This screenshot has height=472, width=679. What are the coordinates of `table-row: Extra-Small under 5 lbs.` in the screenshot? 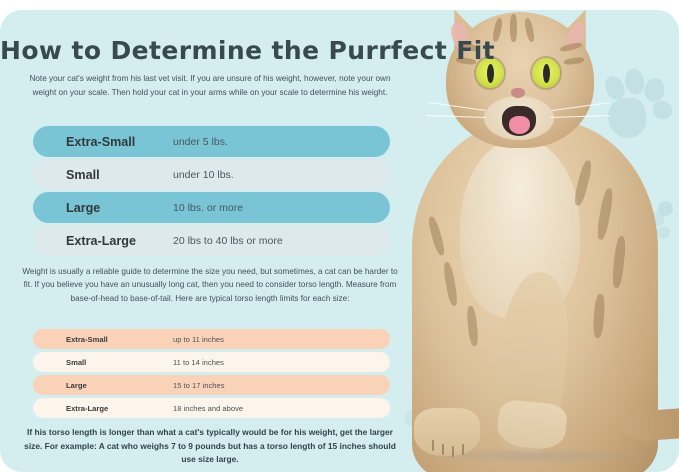 It's located at (211, 141).